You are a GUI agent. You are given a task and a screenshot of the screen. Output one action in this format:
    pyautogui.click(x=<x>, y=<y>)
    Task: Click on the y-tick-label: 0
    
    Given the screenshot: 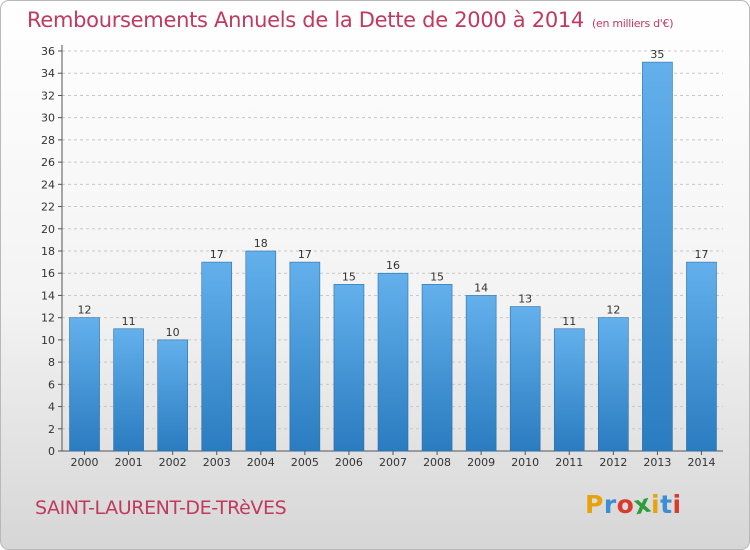 What is the action you would take?
    pyautogui.click(x=51, y=451)
    